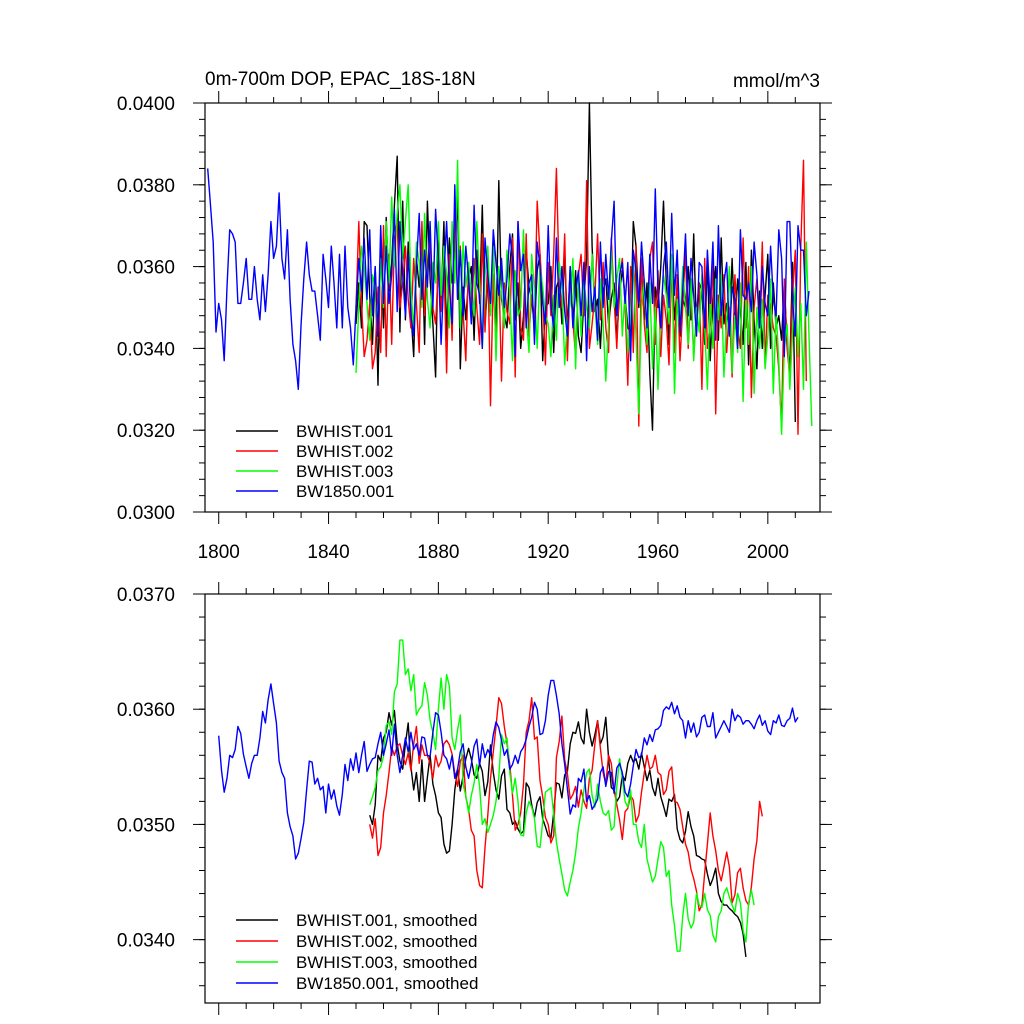 This screenshot has width=1024, height=1024. Describe the element at coordinates (146, 268) in the screenshot. I see `panel-0-y-tick-label: 0.0360` at that location.